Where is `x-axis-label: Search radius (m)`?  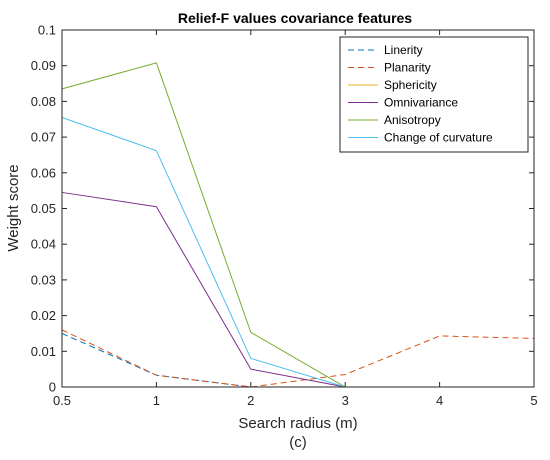 x-axis-label: Search radius (m) is located at coordinates (297, 423).